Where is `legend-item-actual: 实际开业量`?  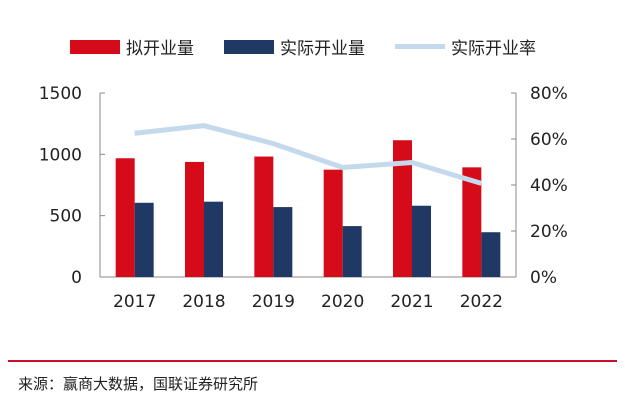
legend-item-actual: 实际开业量 is located at coordinates (294, 46).